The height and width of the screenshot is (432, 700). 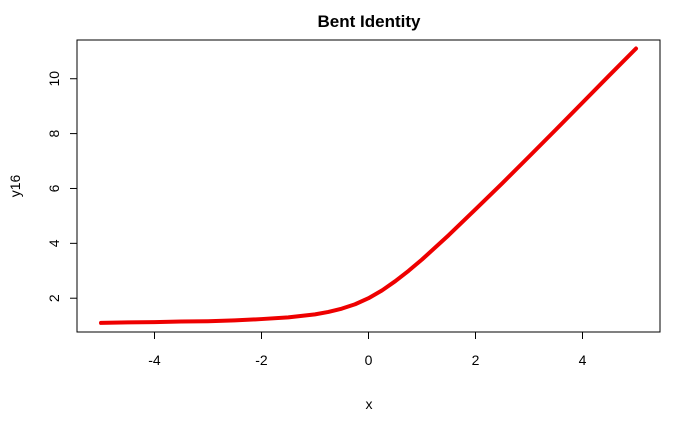 What do you see at coordinates (369, 360) in the screenshot?
I see `x-tick-label: 0` at bounding box center [369, 360].